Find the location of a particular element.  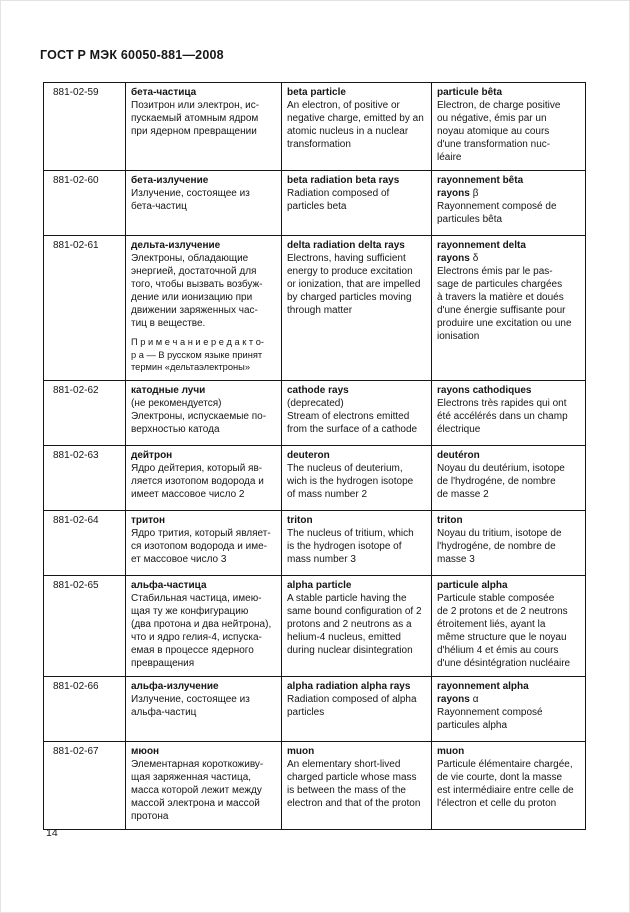

greek-letter-symbol: α is located at coordinates (475, 699).